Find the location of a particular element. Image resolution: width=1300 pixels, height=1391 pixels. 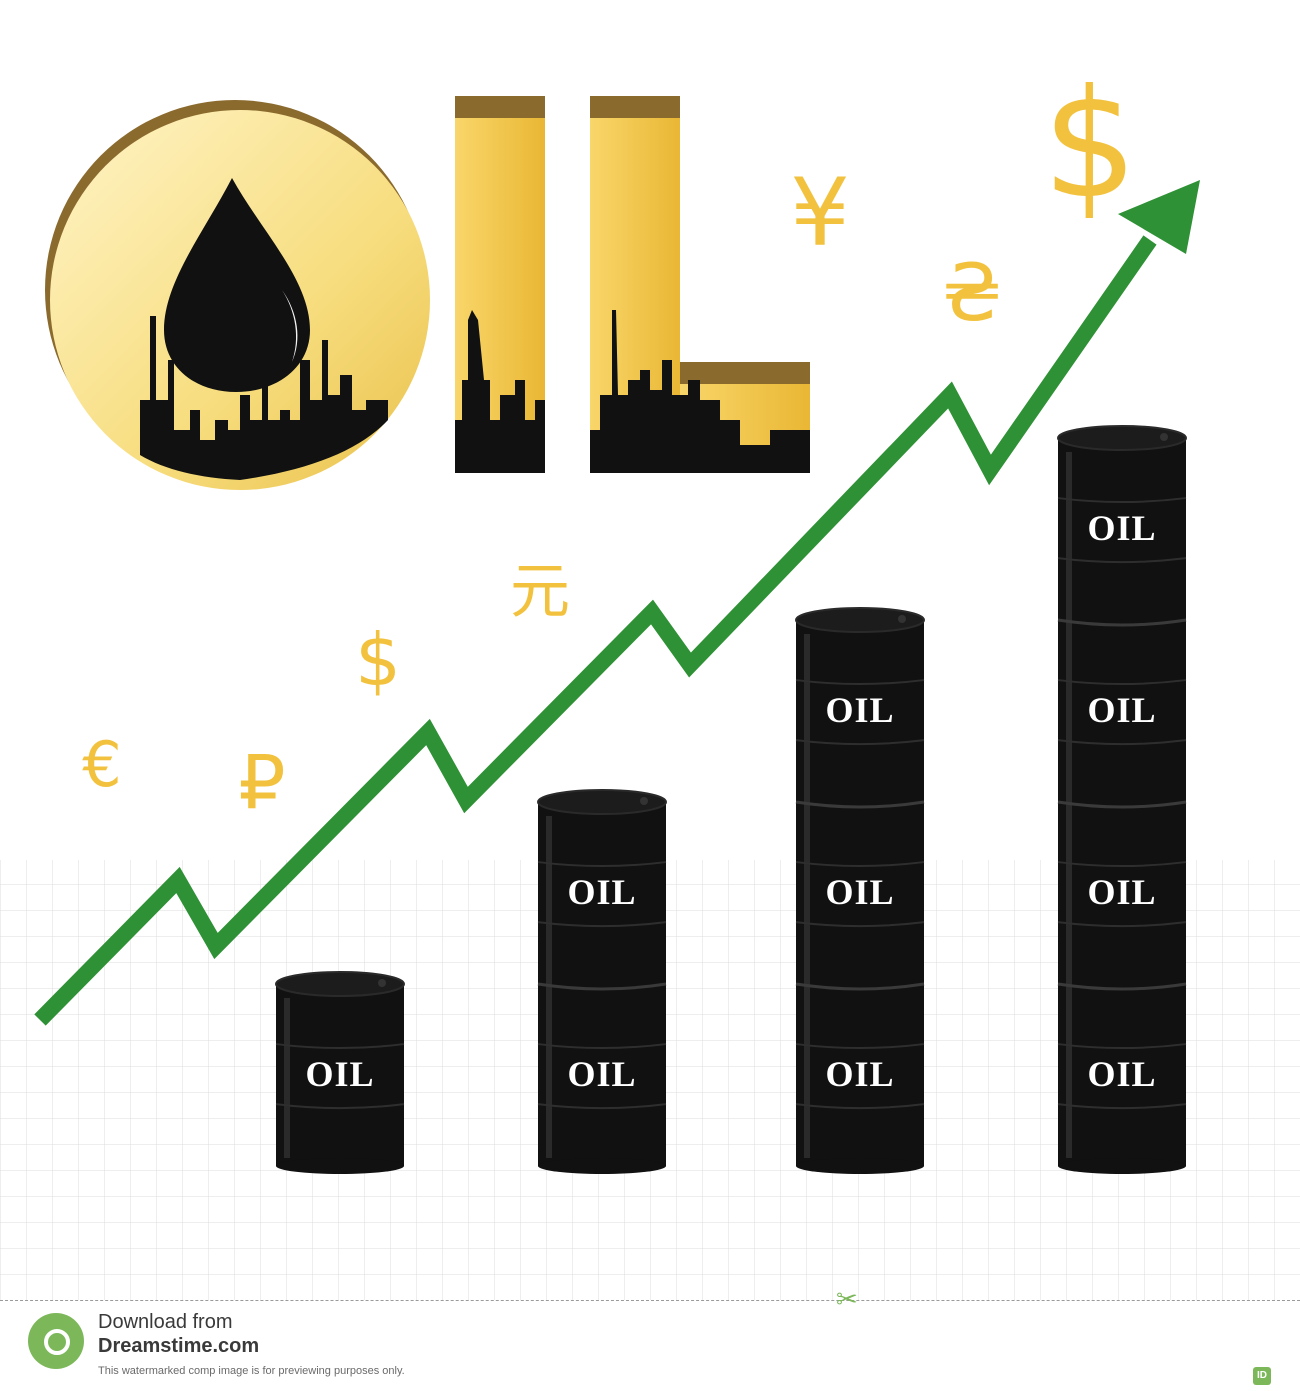

scissors-icon: ✂ is located at coordinates (847, 1300).